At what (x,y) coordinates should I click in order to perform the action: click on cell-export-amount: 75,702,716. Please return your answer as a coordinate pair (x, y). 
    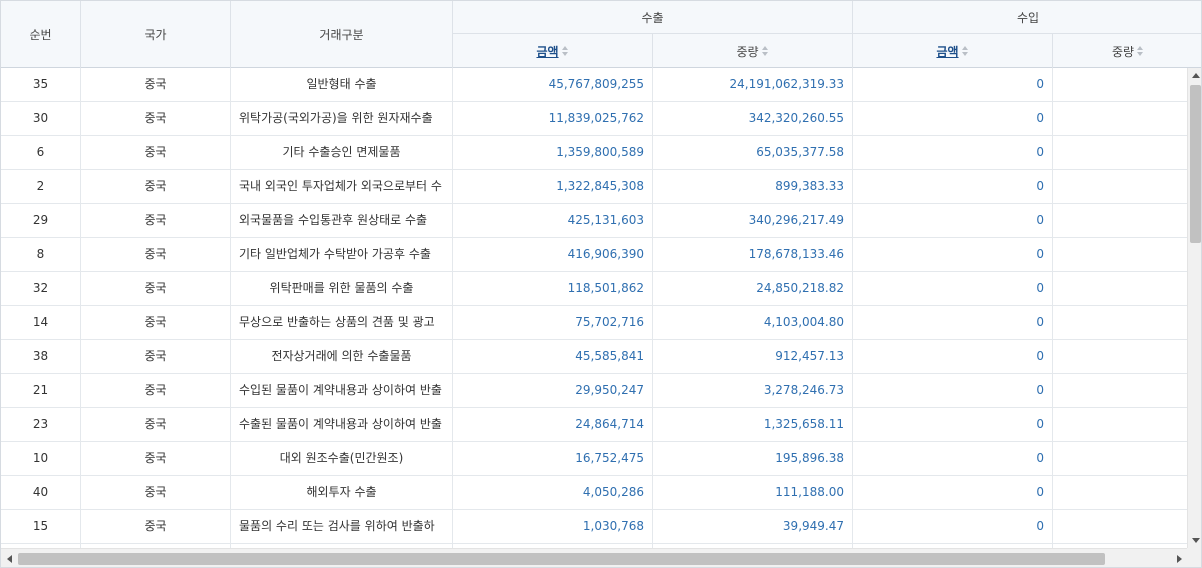
    Looking at the image, I should click on (553, 322).